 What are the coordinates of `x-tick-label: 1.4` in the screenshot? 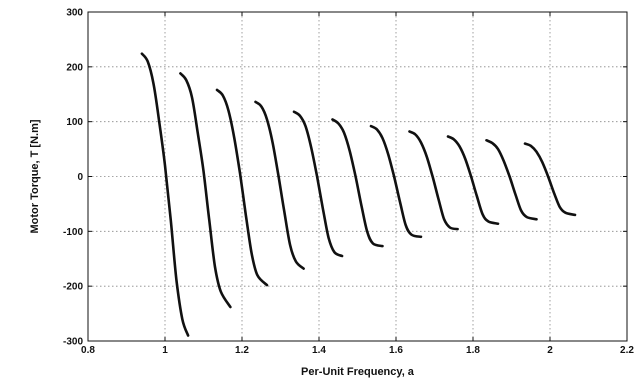 It's located at (319, 350).